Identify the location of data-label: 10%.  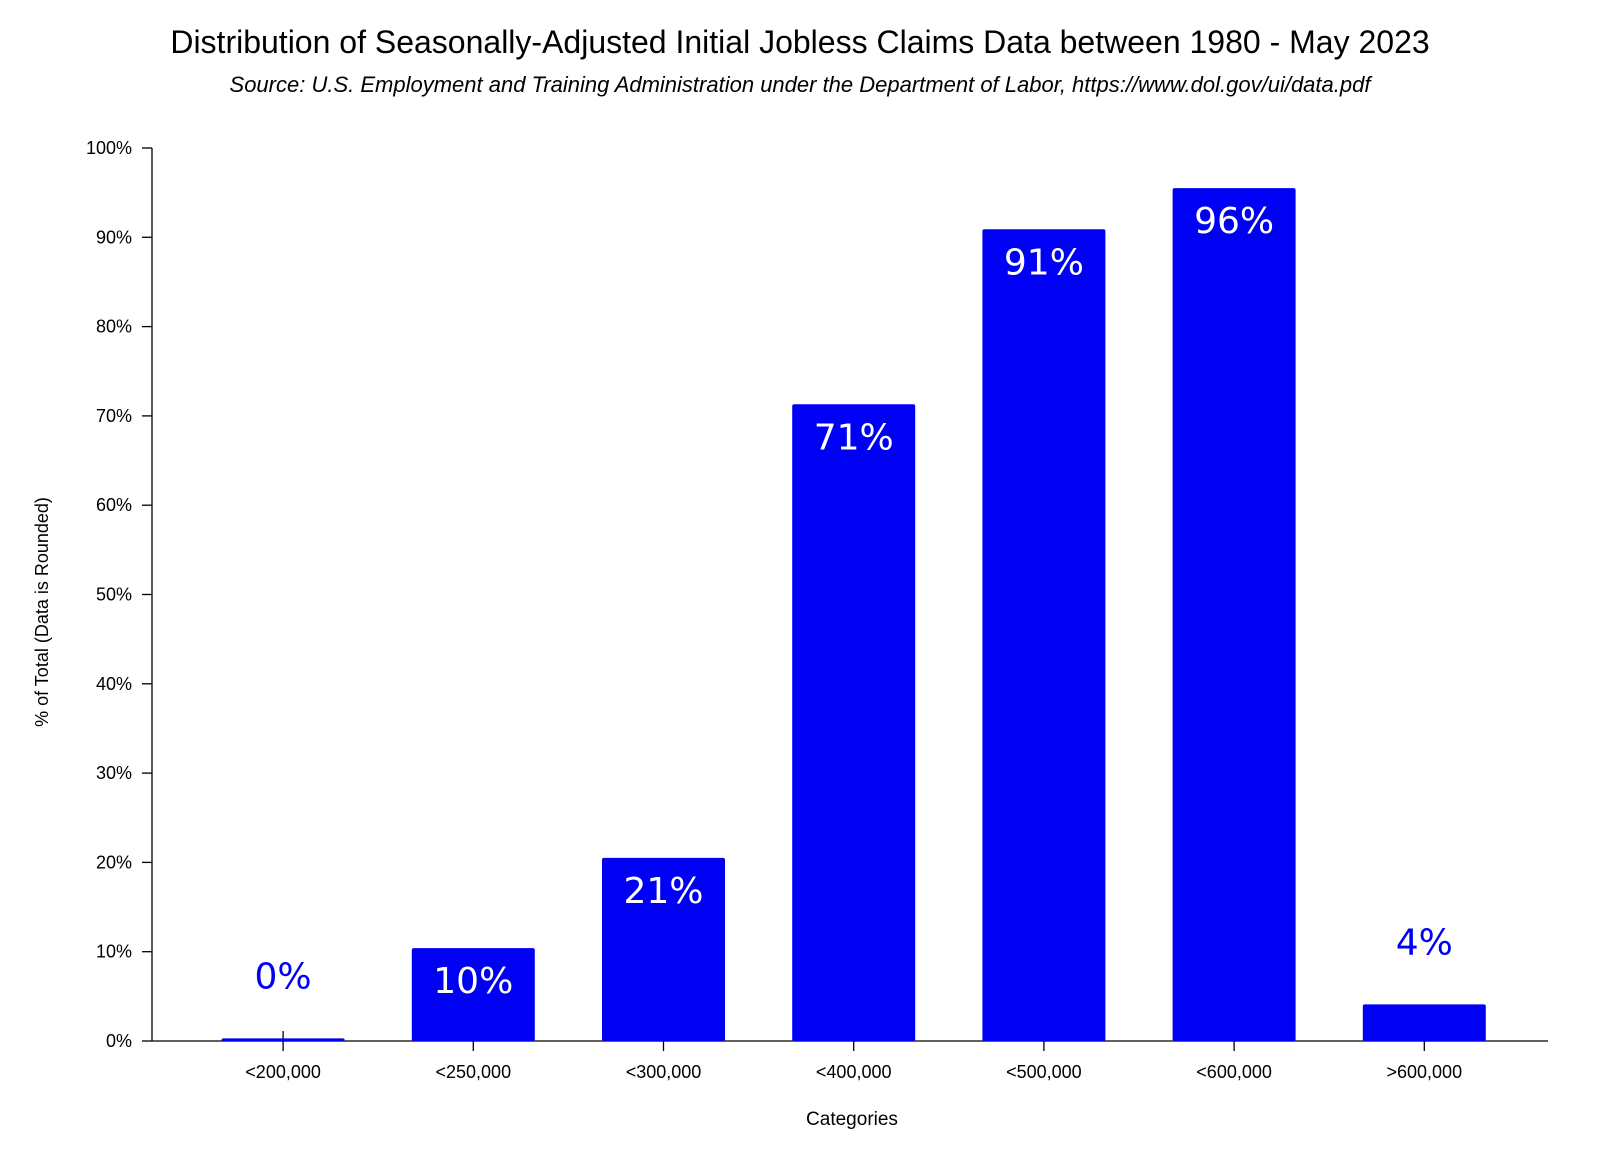
(473, 981).